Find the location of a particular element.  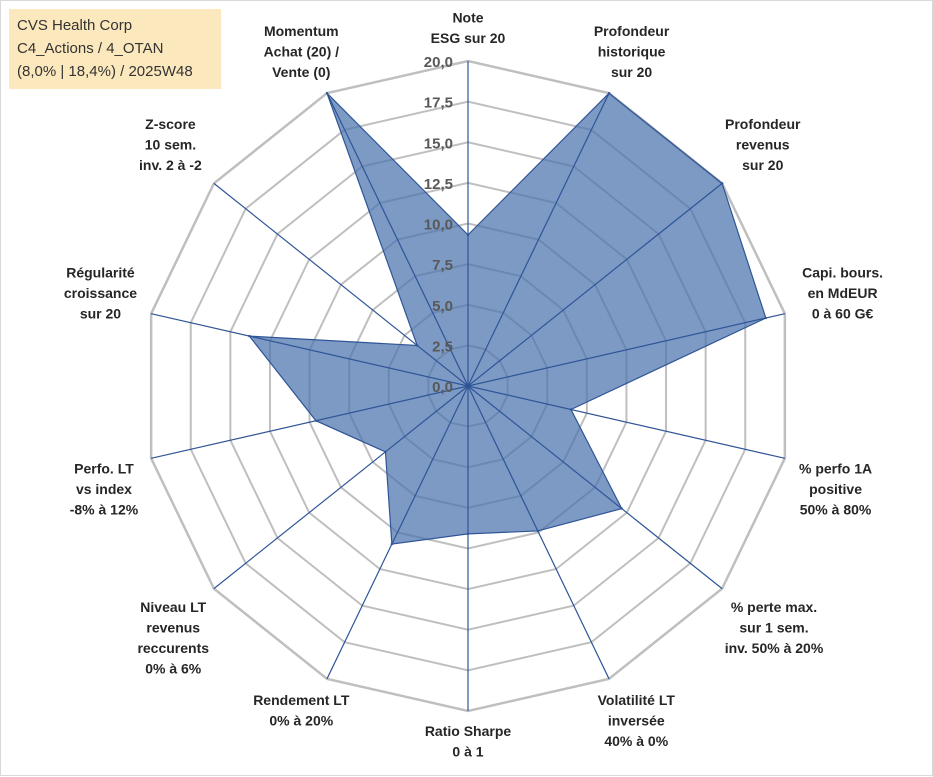

axis-label: -8% à 12% is located at coordinates (104, 510).